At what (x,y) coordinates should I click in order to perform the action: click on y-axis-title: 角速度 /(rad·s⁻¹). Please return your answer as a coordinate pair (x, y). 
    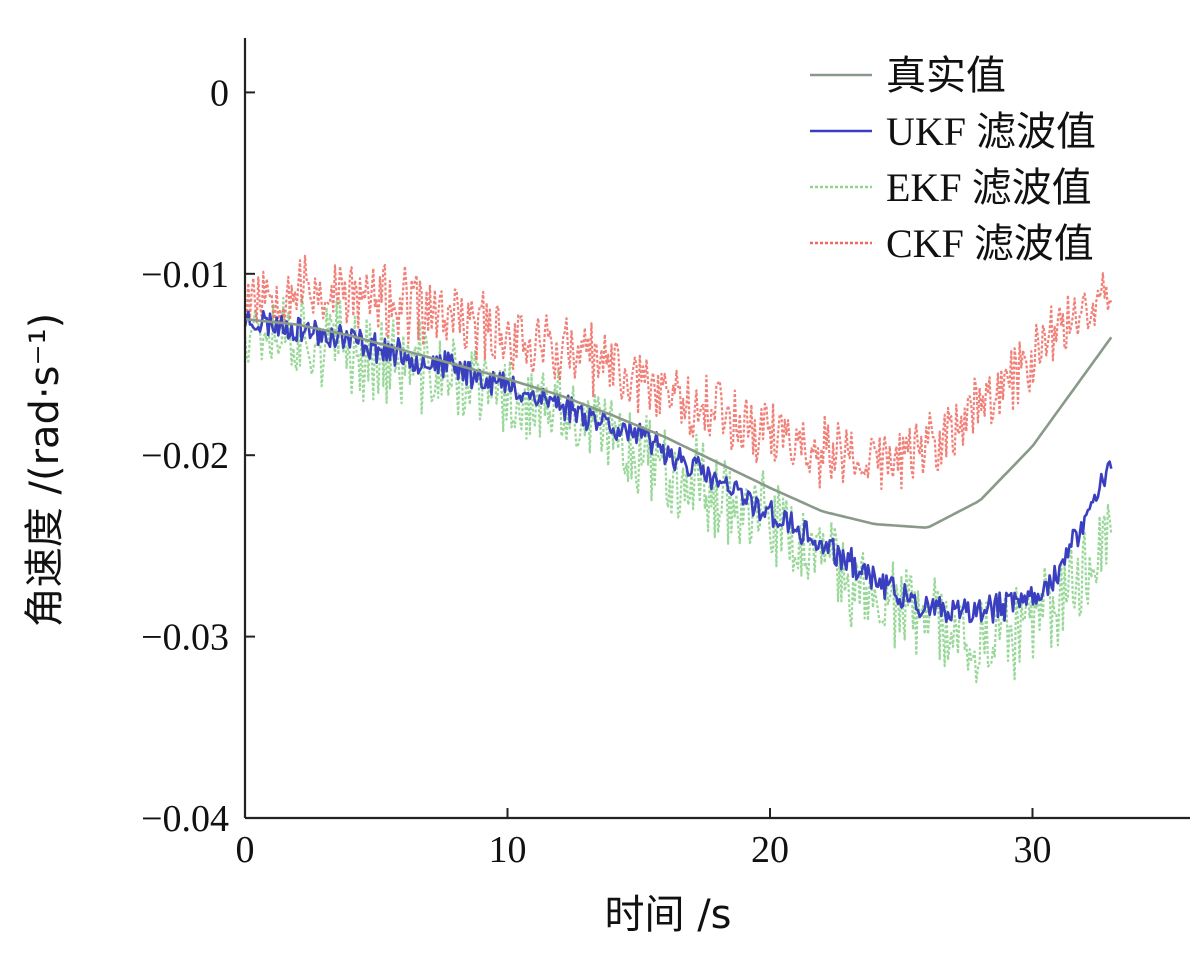
    Looking at the image, I should click on (45, 470).